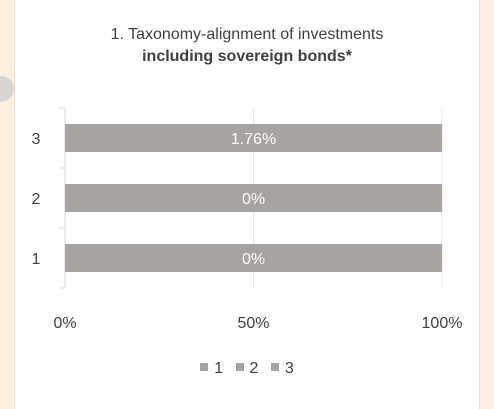  I want to click on data-label-1: 0%, so click(253, 259).